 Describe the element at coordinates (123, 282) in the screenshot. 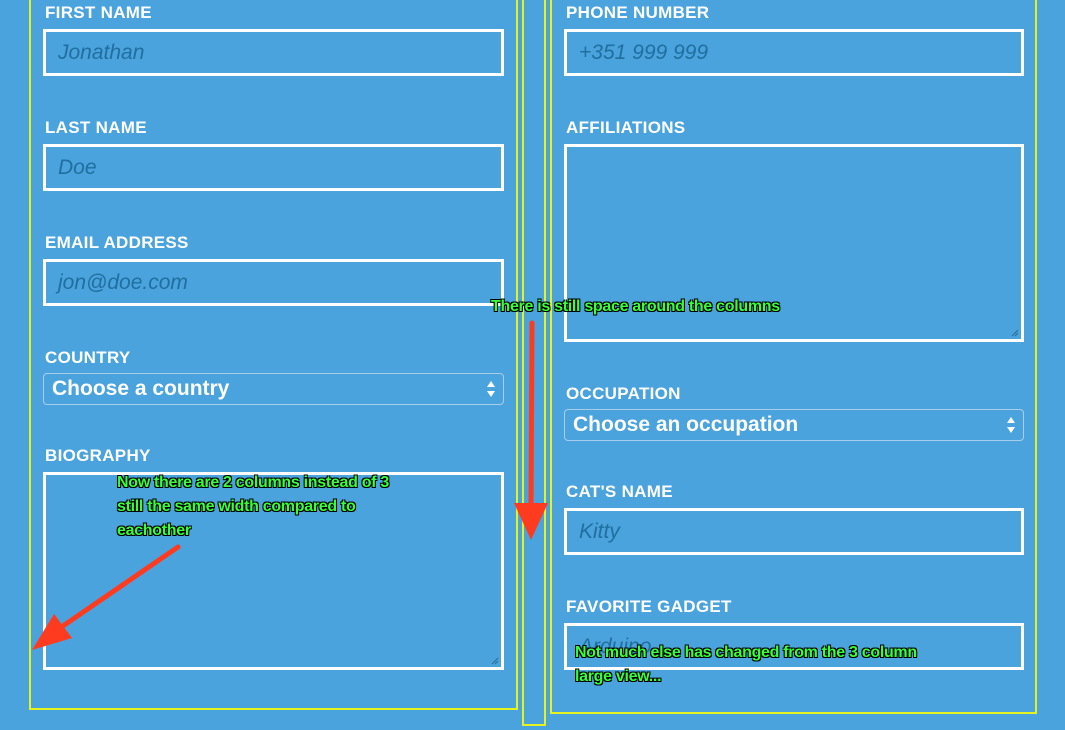

I see `email-placeholder: jon@doe.com` at that location.